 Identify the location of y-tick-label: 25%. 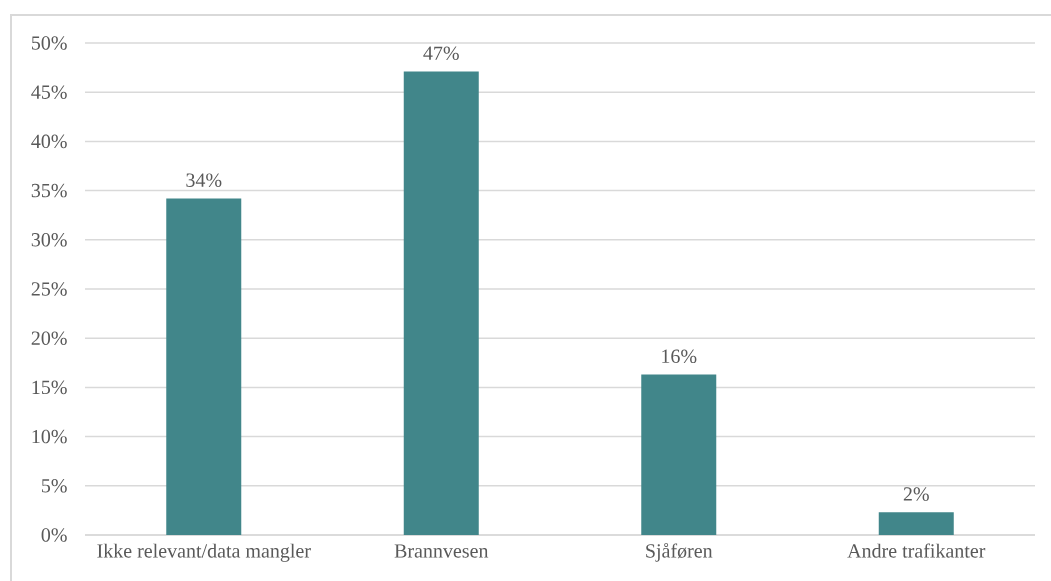
(49, 289).